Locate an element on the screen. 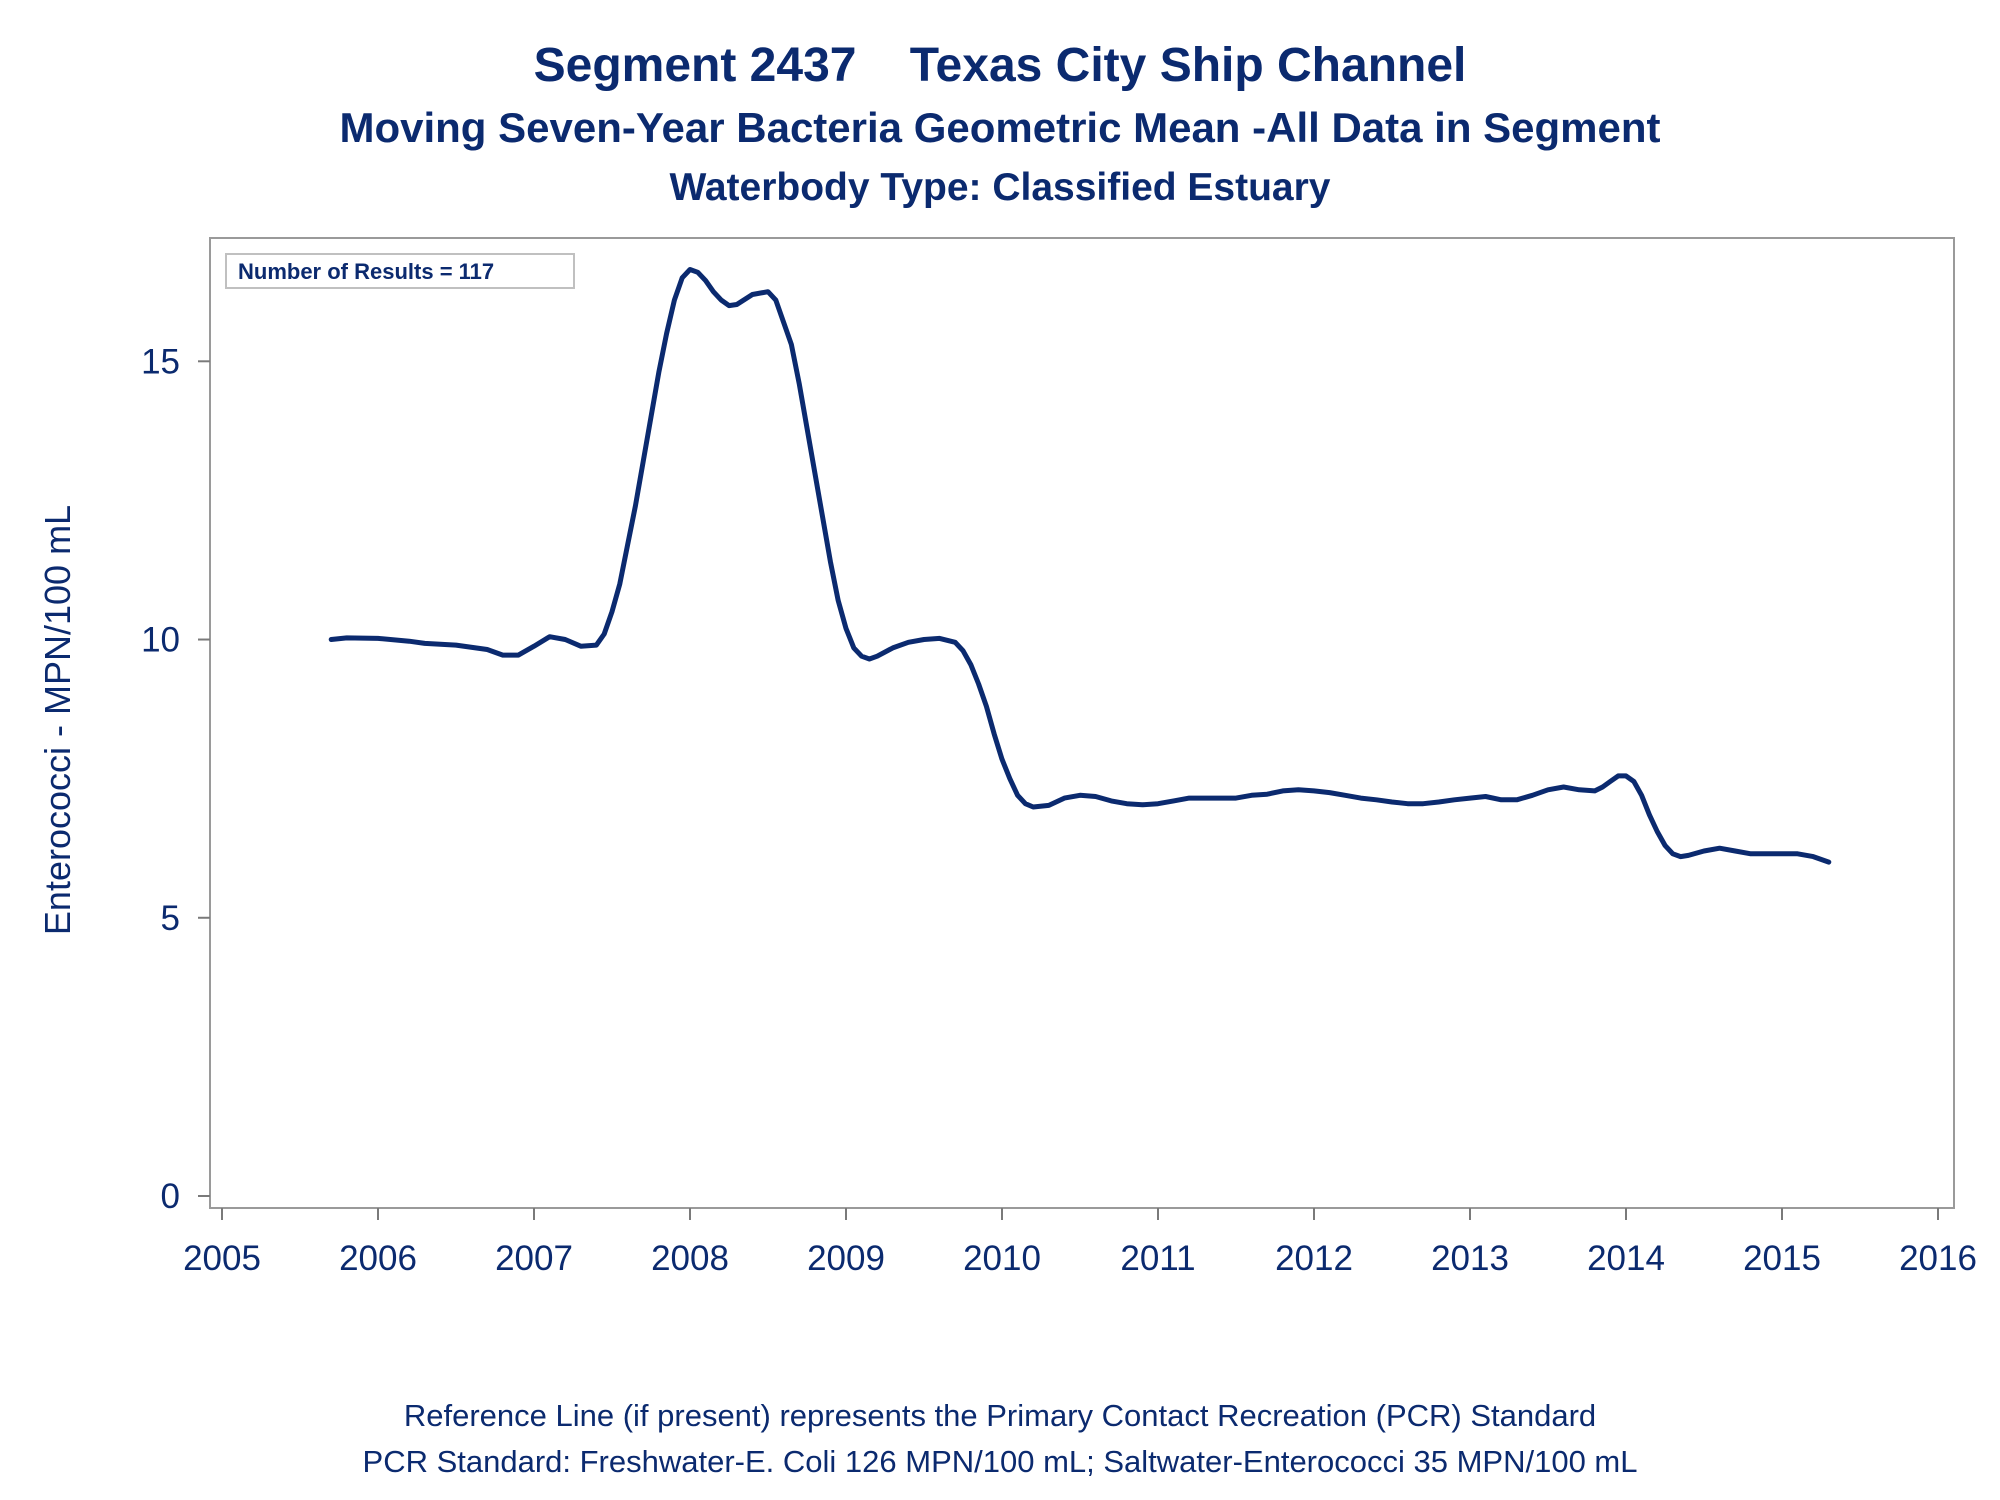 This screenshot has width=2000, height=1500. x-tick-label: 2006 is located at coordinates (378, 1258).